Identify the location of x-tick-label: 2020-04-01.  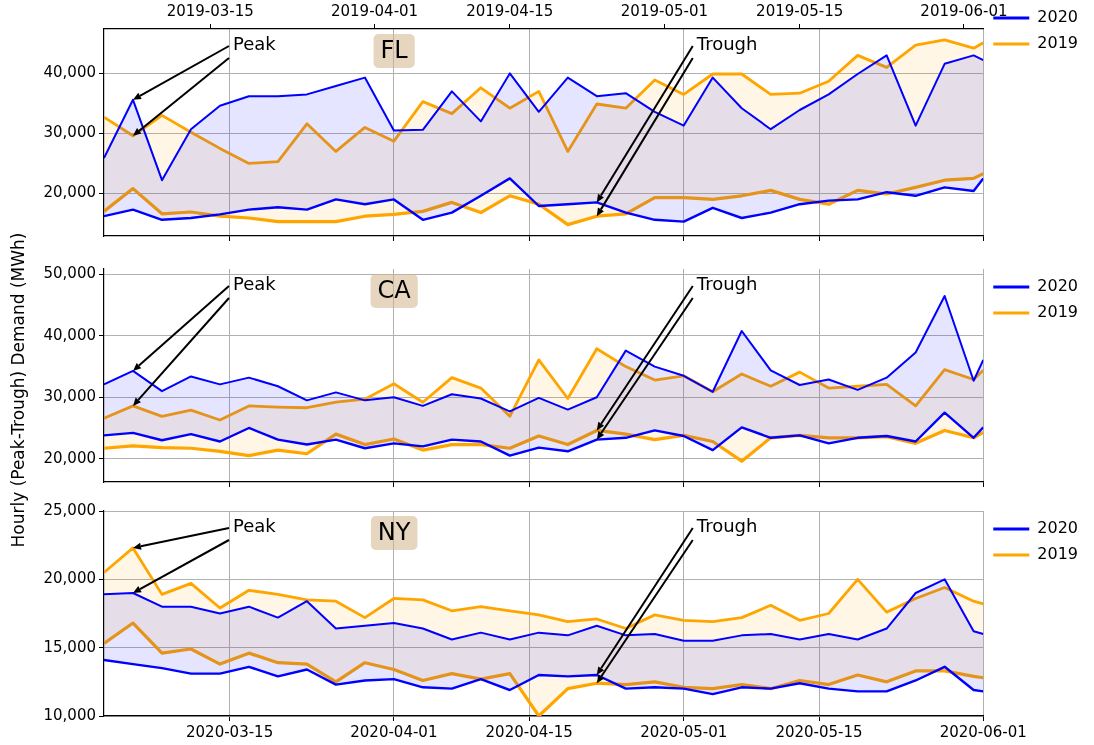
(394, 731).